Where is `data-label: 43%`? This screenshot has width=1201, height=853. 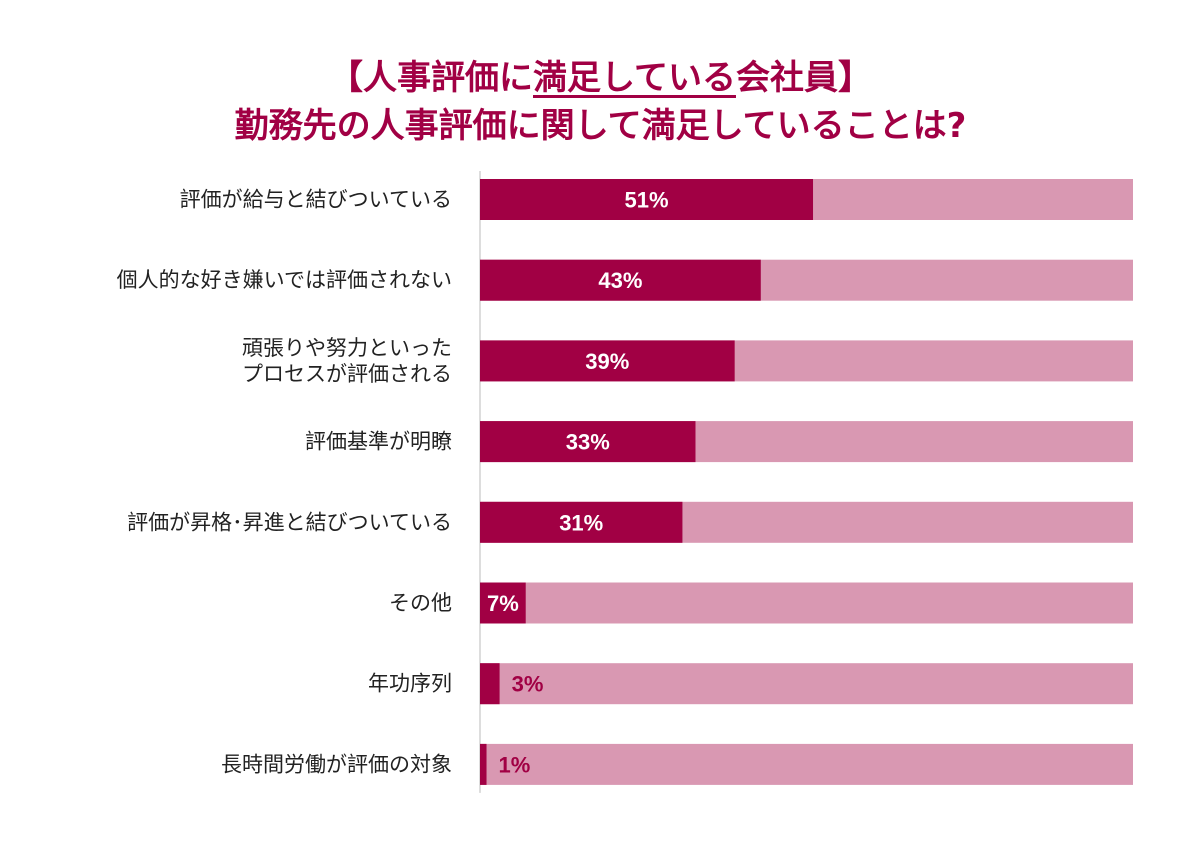 data-label: 43% is located at coordinates (620, 280).